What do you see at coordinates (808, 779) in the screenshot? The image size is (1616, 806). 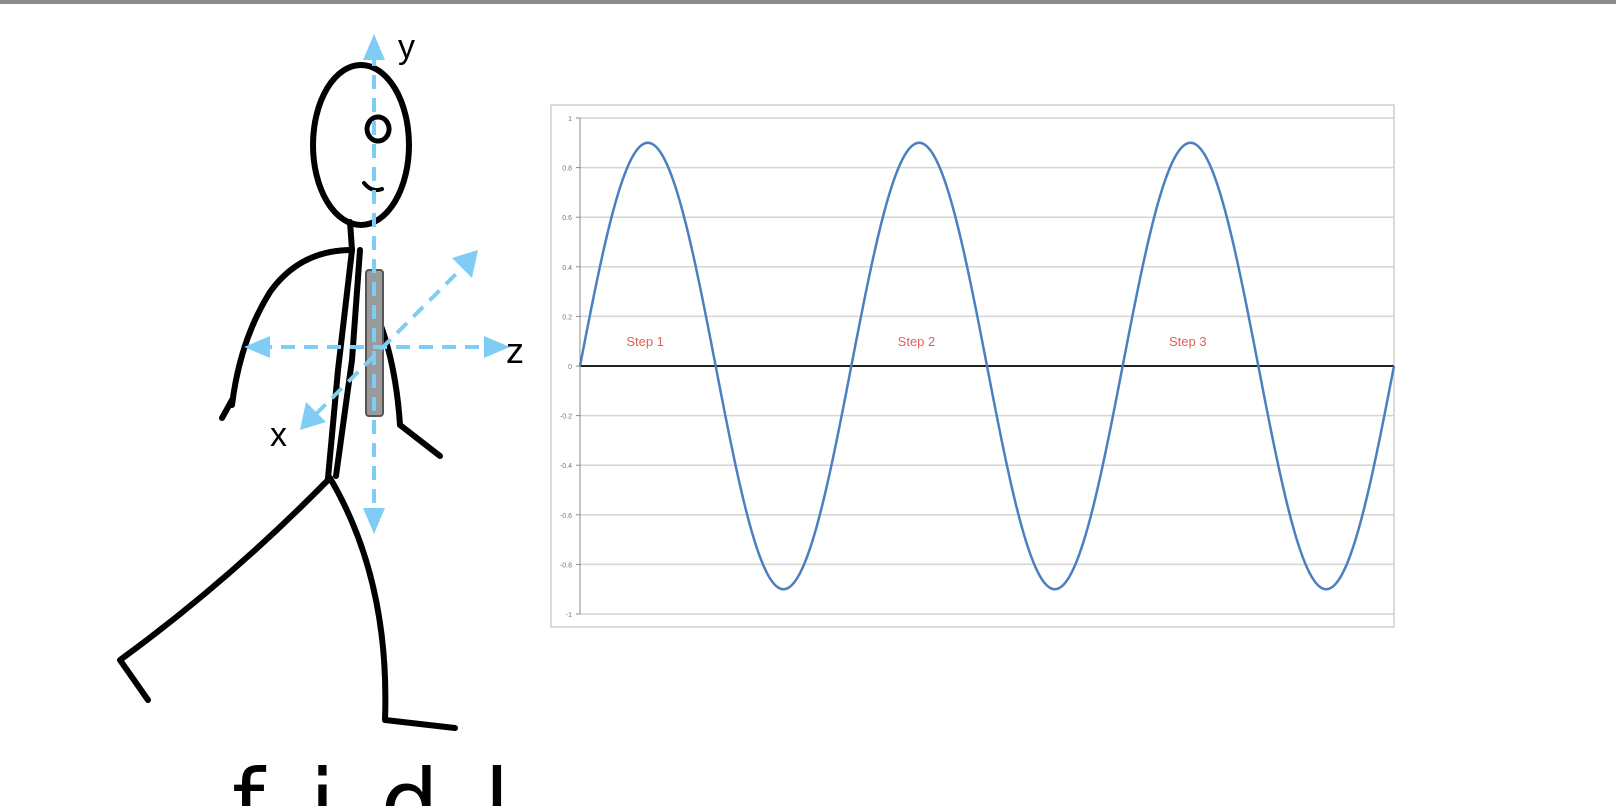 I see `caption: f i d l` at bounding box center [808, 779].